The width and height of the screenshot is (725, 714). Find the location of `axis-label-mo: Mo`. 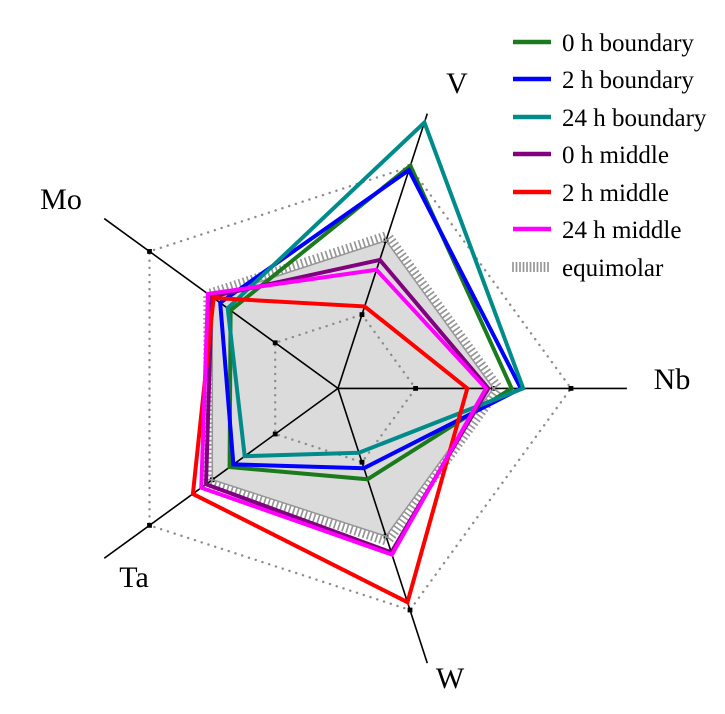

axis-label-mo: Mo is located at coordinates (61, 199).